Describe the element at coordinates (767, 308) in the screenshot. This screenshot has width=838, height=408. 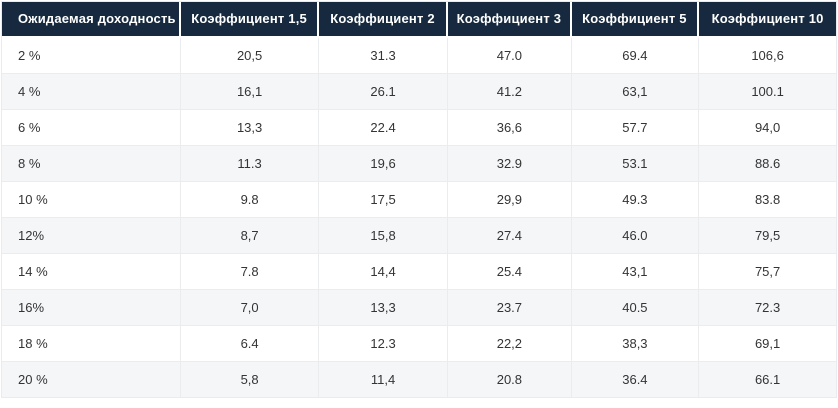
I see `value-cell: 72.3` at that location.